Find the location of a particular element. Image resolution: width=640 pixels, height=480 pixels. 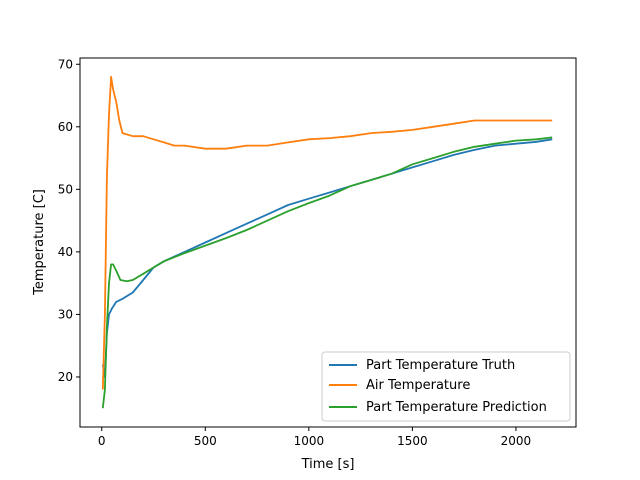

y-tick-label: 50 is located at coordinates (65, 189).